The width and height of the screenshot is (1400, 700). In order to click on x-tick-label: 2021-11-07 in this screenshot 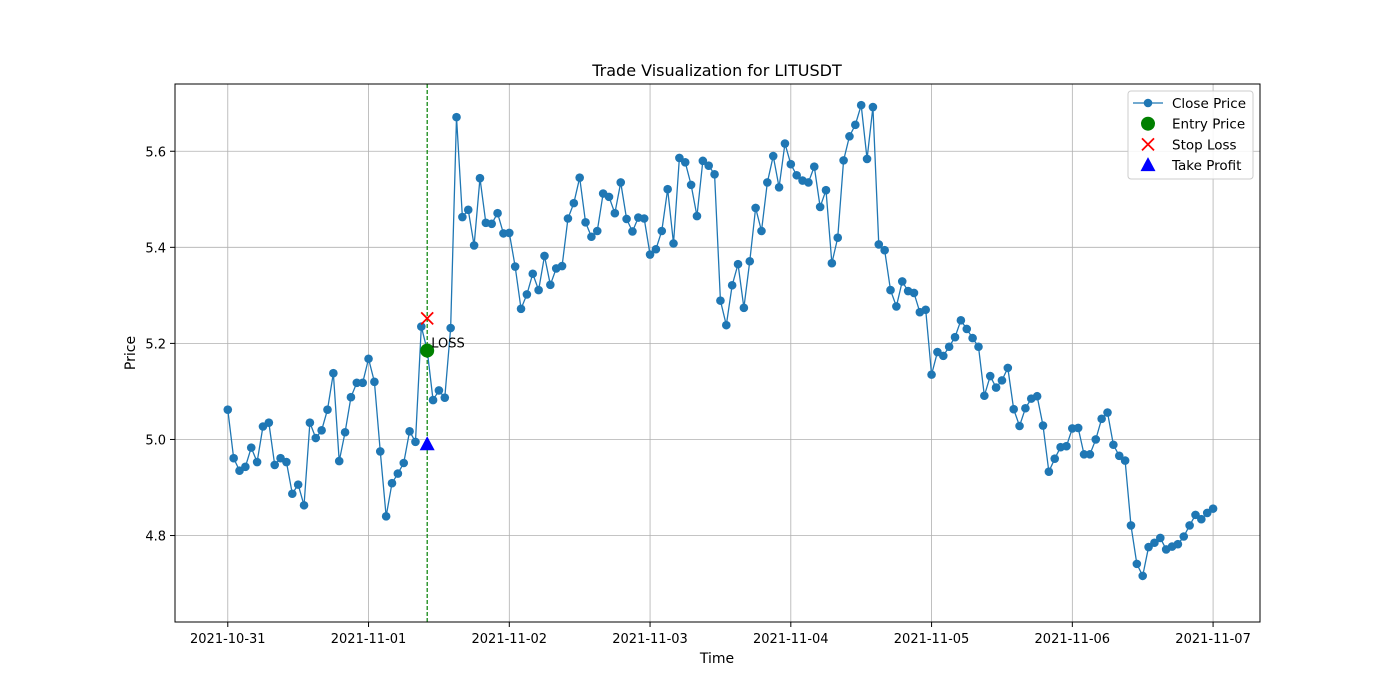, I will do `click(1213, 639)`.